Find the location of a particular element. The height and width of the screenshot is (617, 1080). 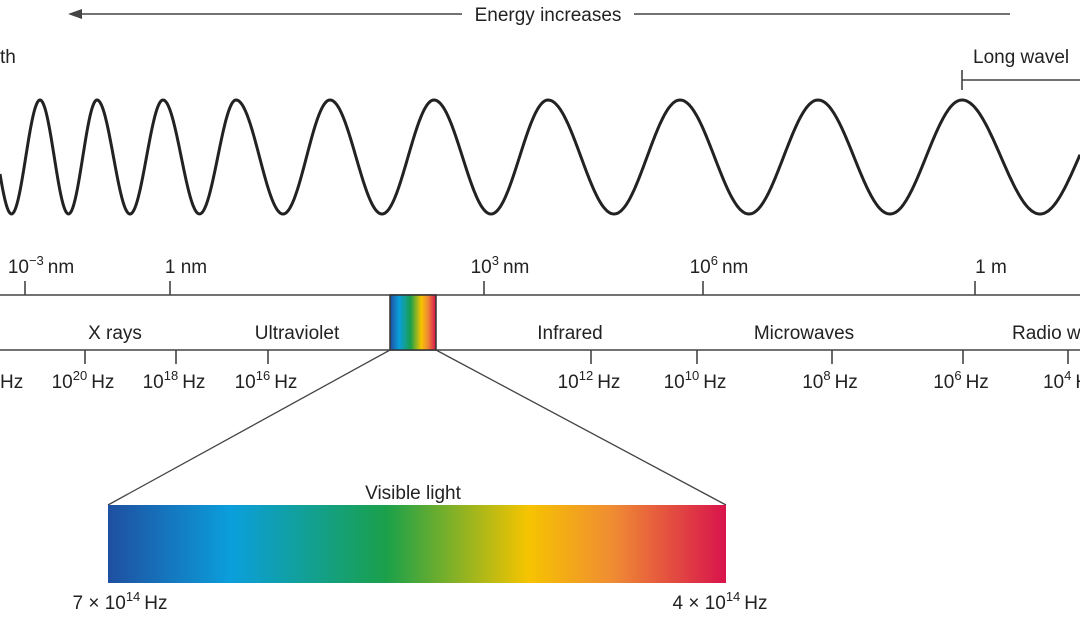

arrow-head is located at coordinates (75, 14).